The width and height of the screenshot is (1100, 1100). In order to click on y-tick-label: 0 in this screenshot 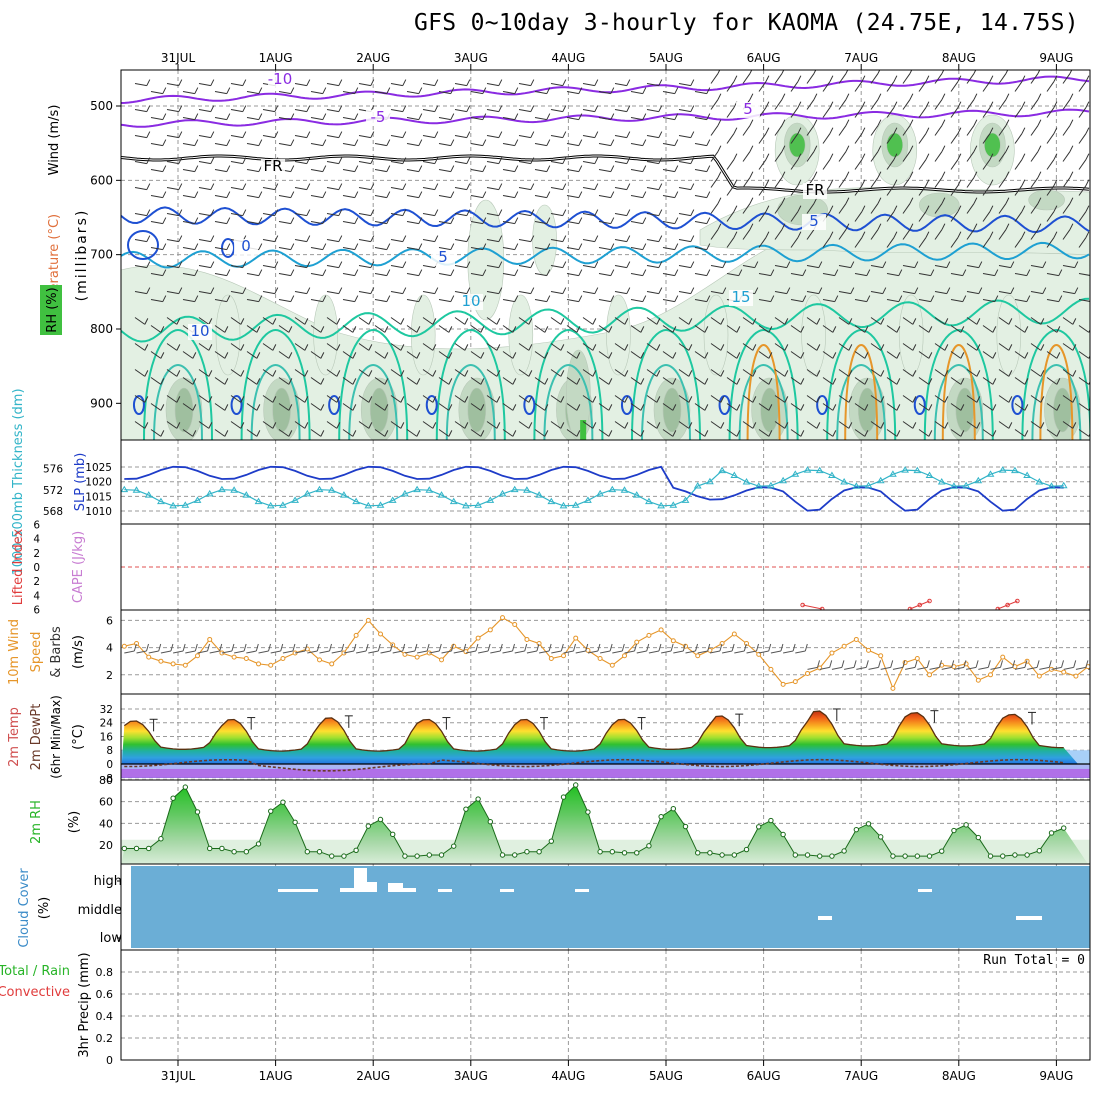, I will do `click(109, 765)`.